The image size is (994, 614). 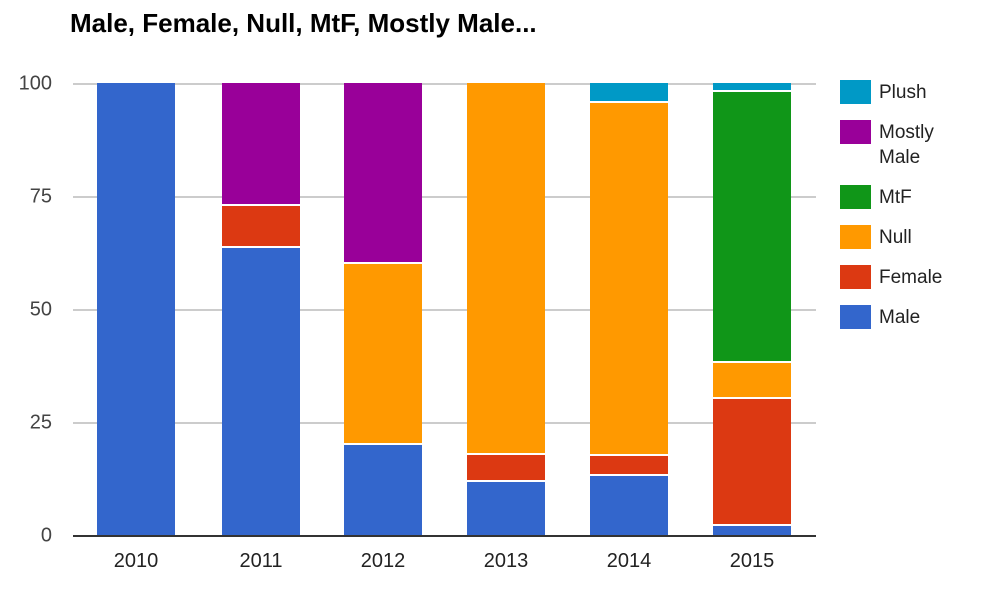 I want to click on bar-2013, so click(x=506, y=309).